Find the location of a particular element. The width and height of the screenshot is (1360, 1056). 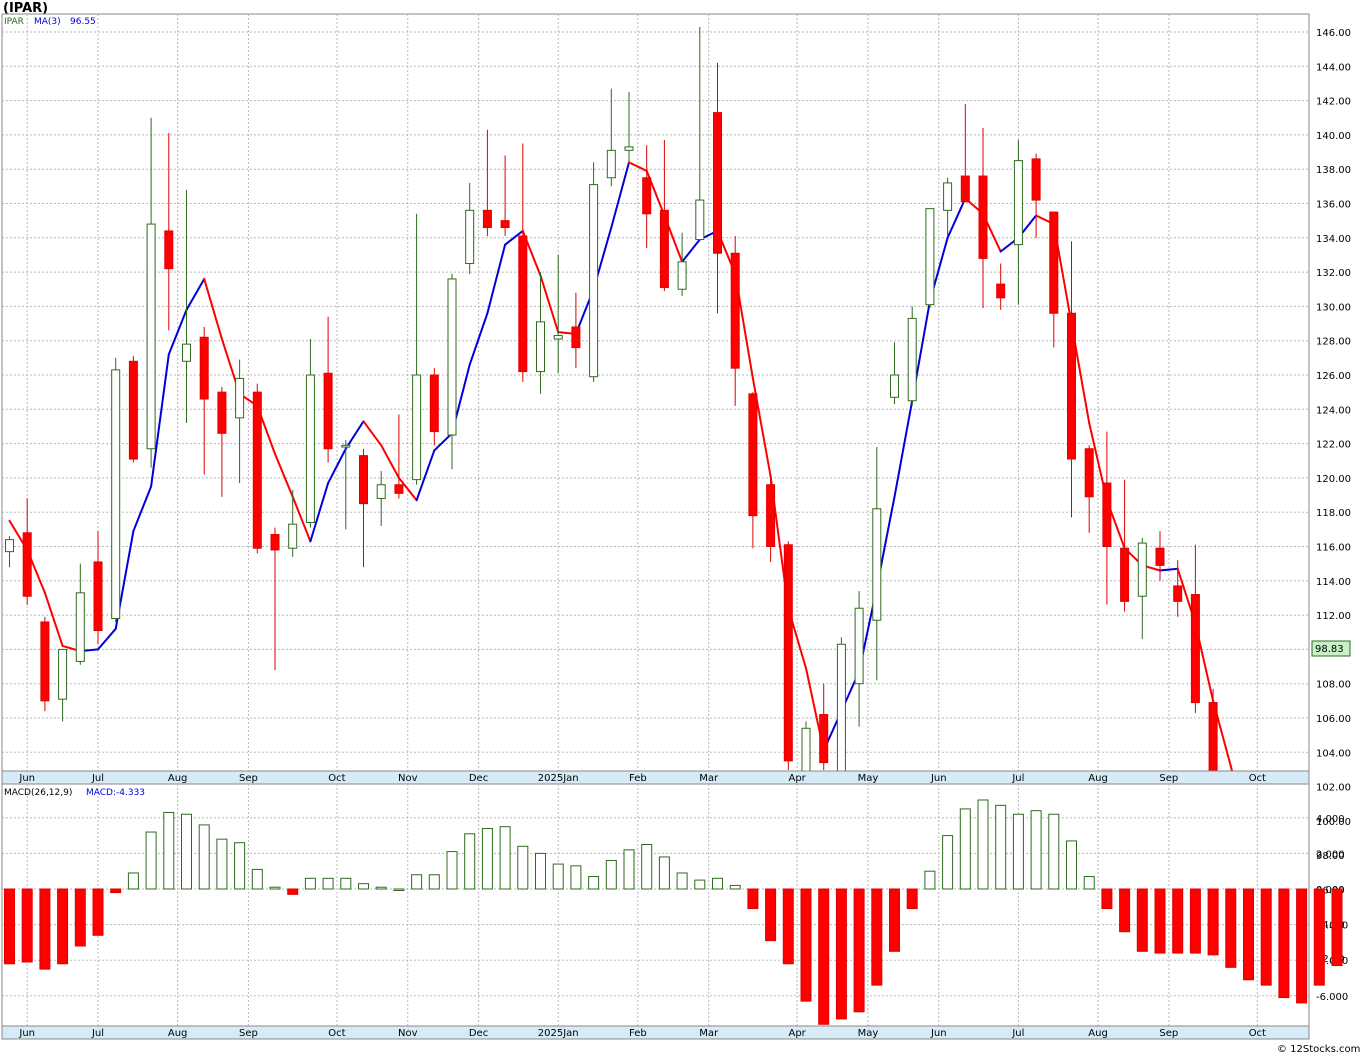

legend-ma-value: 96.55 is located at coordinates (83, 22).